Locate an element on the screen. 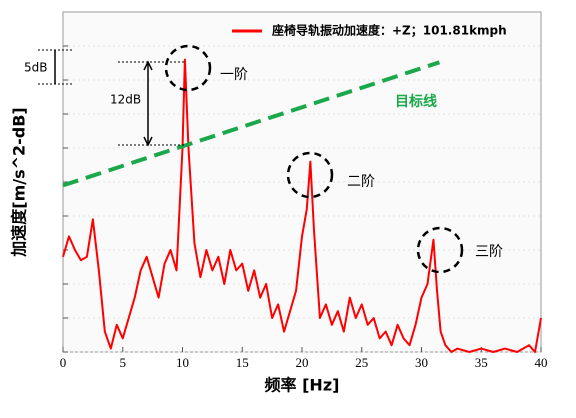 The height and width of the screenshot is (418, 576). x-tick-label: 0 is located at coordinates (63, 362).